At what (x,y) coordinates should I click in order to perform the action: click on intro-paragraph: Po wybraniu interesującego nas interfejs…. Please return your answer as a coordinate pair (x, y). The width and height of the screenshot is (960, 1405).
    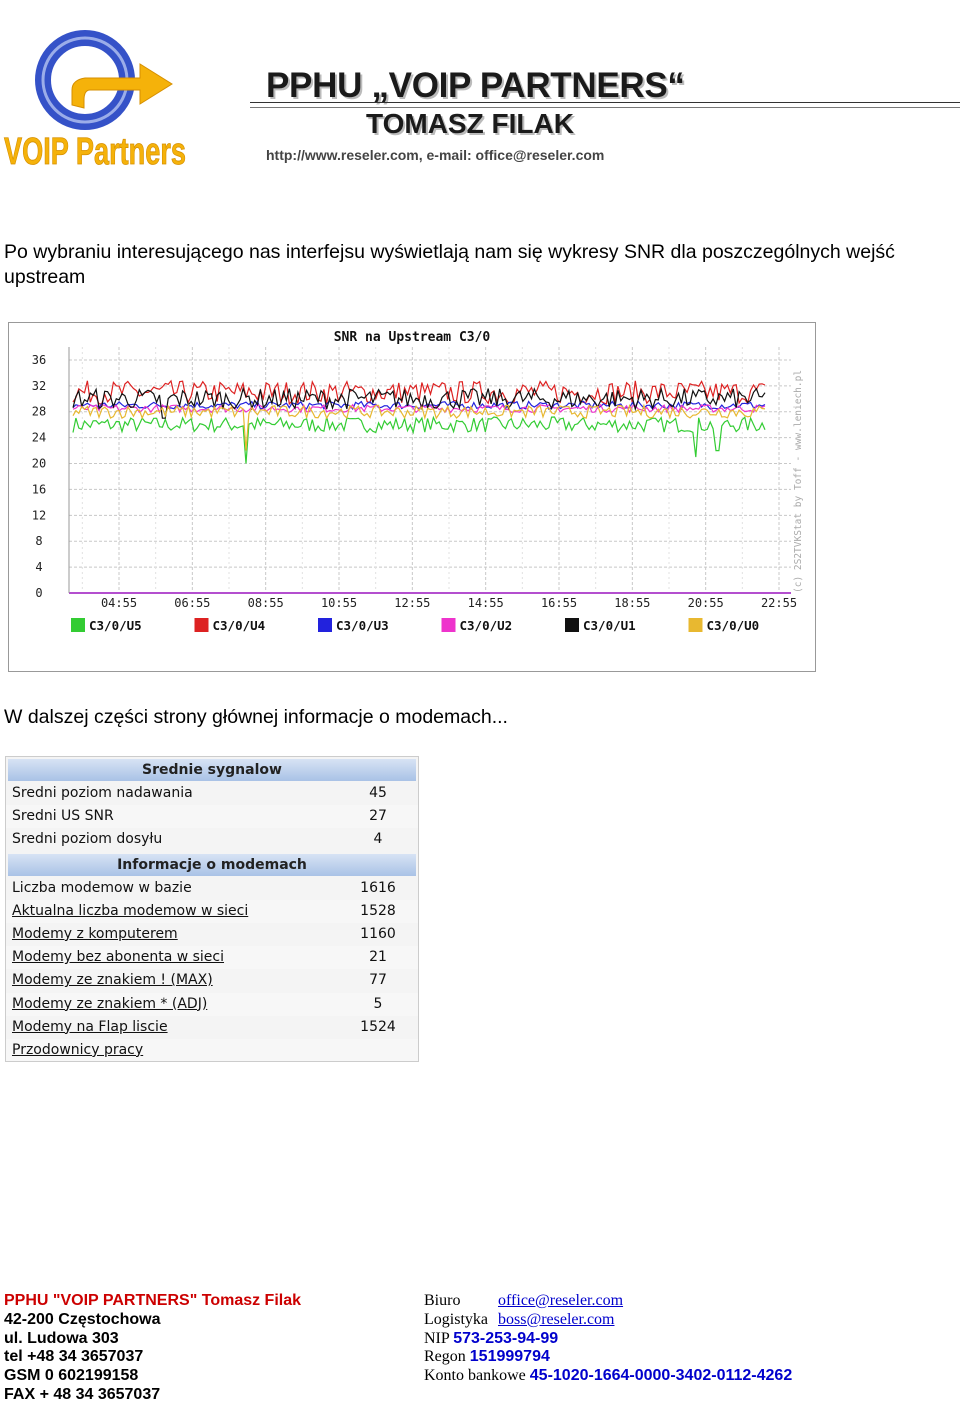
    Looking at the image, I should click on (449, 264).